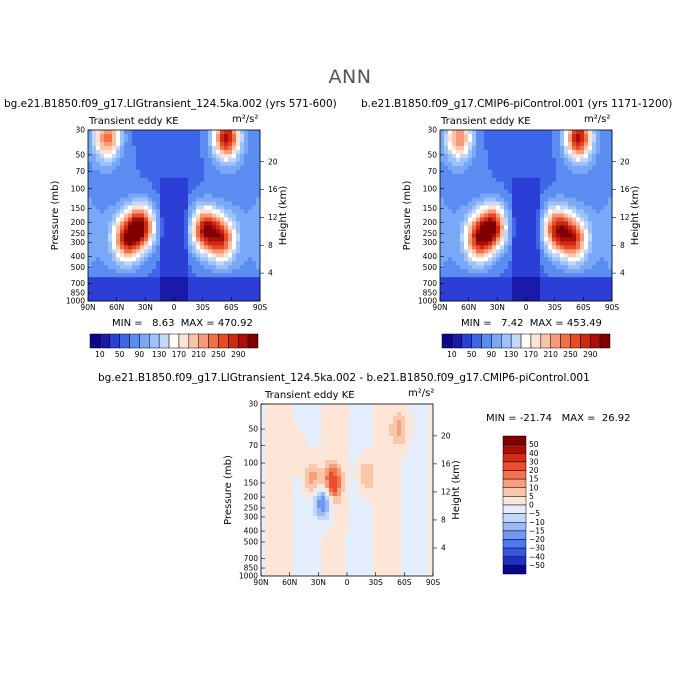 Image resolution: width=700 pixels, height=700 pixels. I want to click on colorbar-swatch, so click(105, 341).